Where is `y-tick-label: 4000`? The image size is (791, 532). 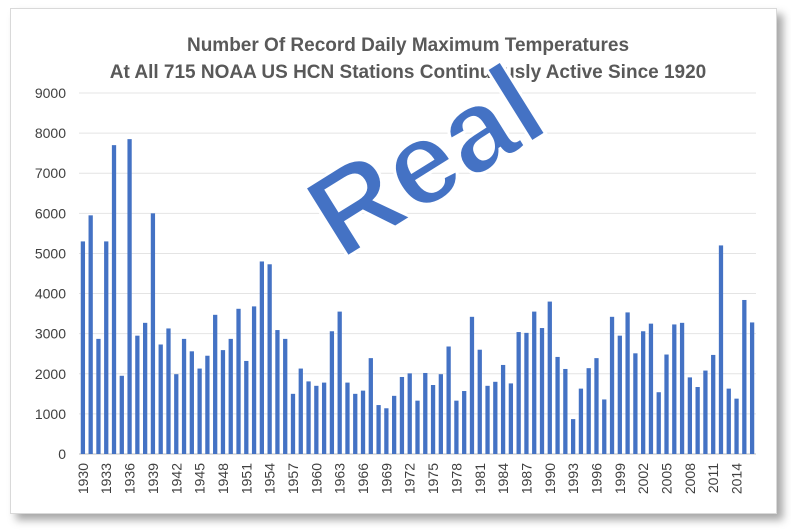
y-tick-label: 4000 is located at coordinates (50, 294).